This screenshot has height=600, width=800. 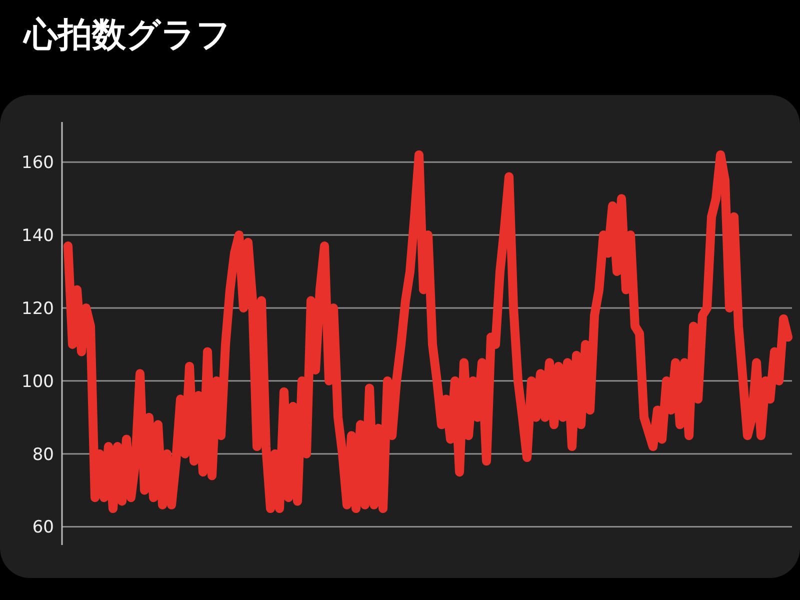 I want to click on y-tick-label: 80, so click(x=43, y=454).